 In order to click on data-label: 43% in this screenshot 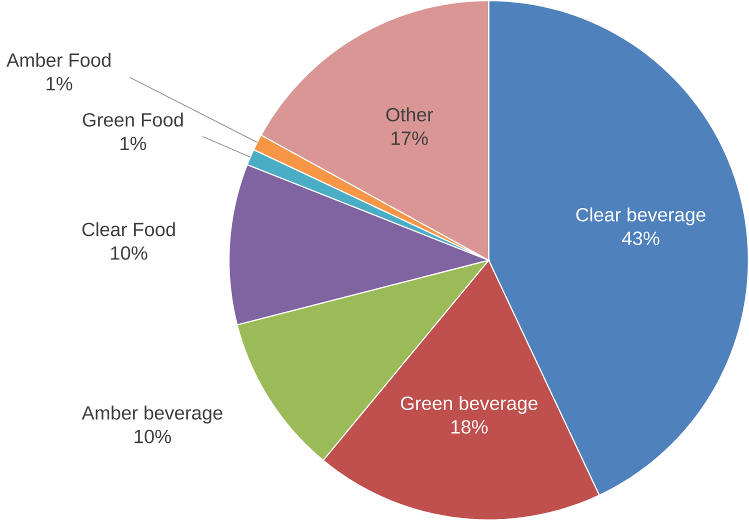, I will do `click(641, 239)`.